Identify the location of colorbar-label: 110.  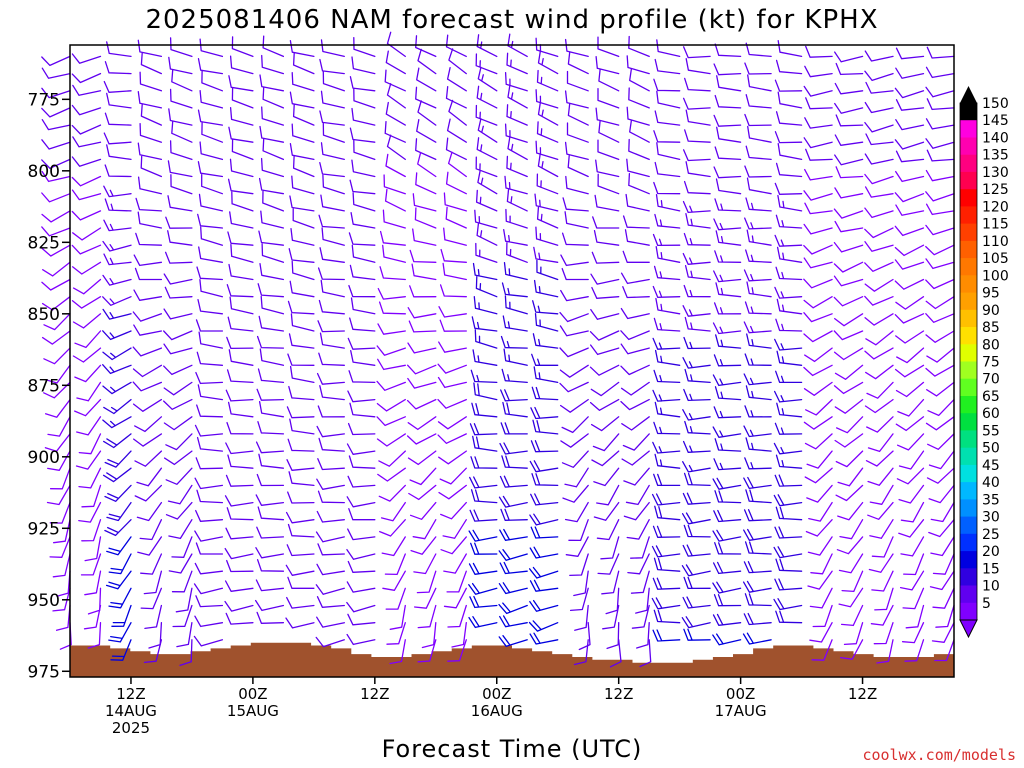
(995, 242).